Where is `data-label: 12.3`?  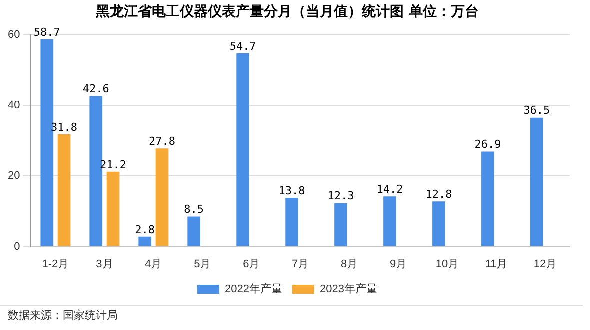
data-label: 12.3 is located at coordinates (341, 196).